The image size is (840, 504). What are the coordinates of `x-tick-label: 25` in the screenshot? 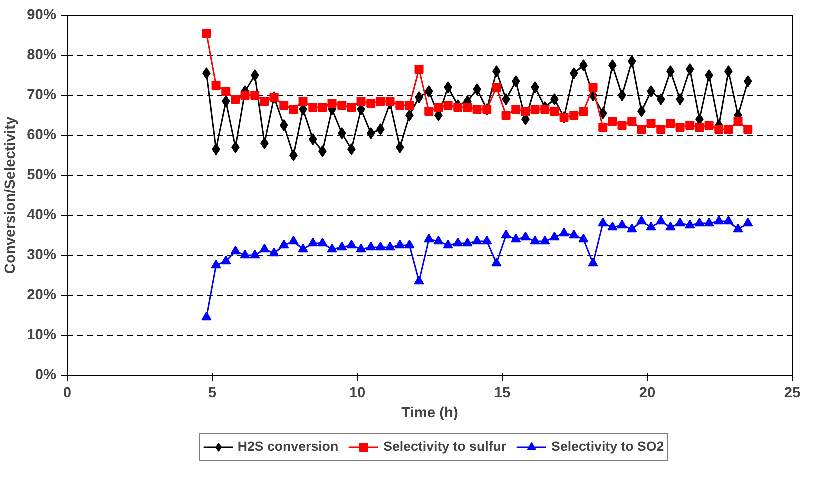 It's located at (792, 394).